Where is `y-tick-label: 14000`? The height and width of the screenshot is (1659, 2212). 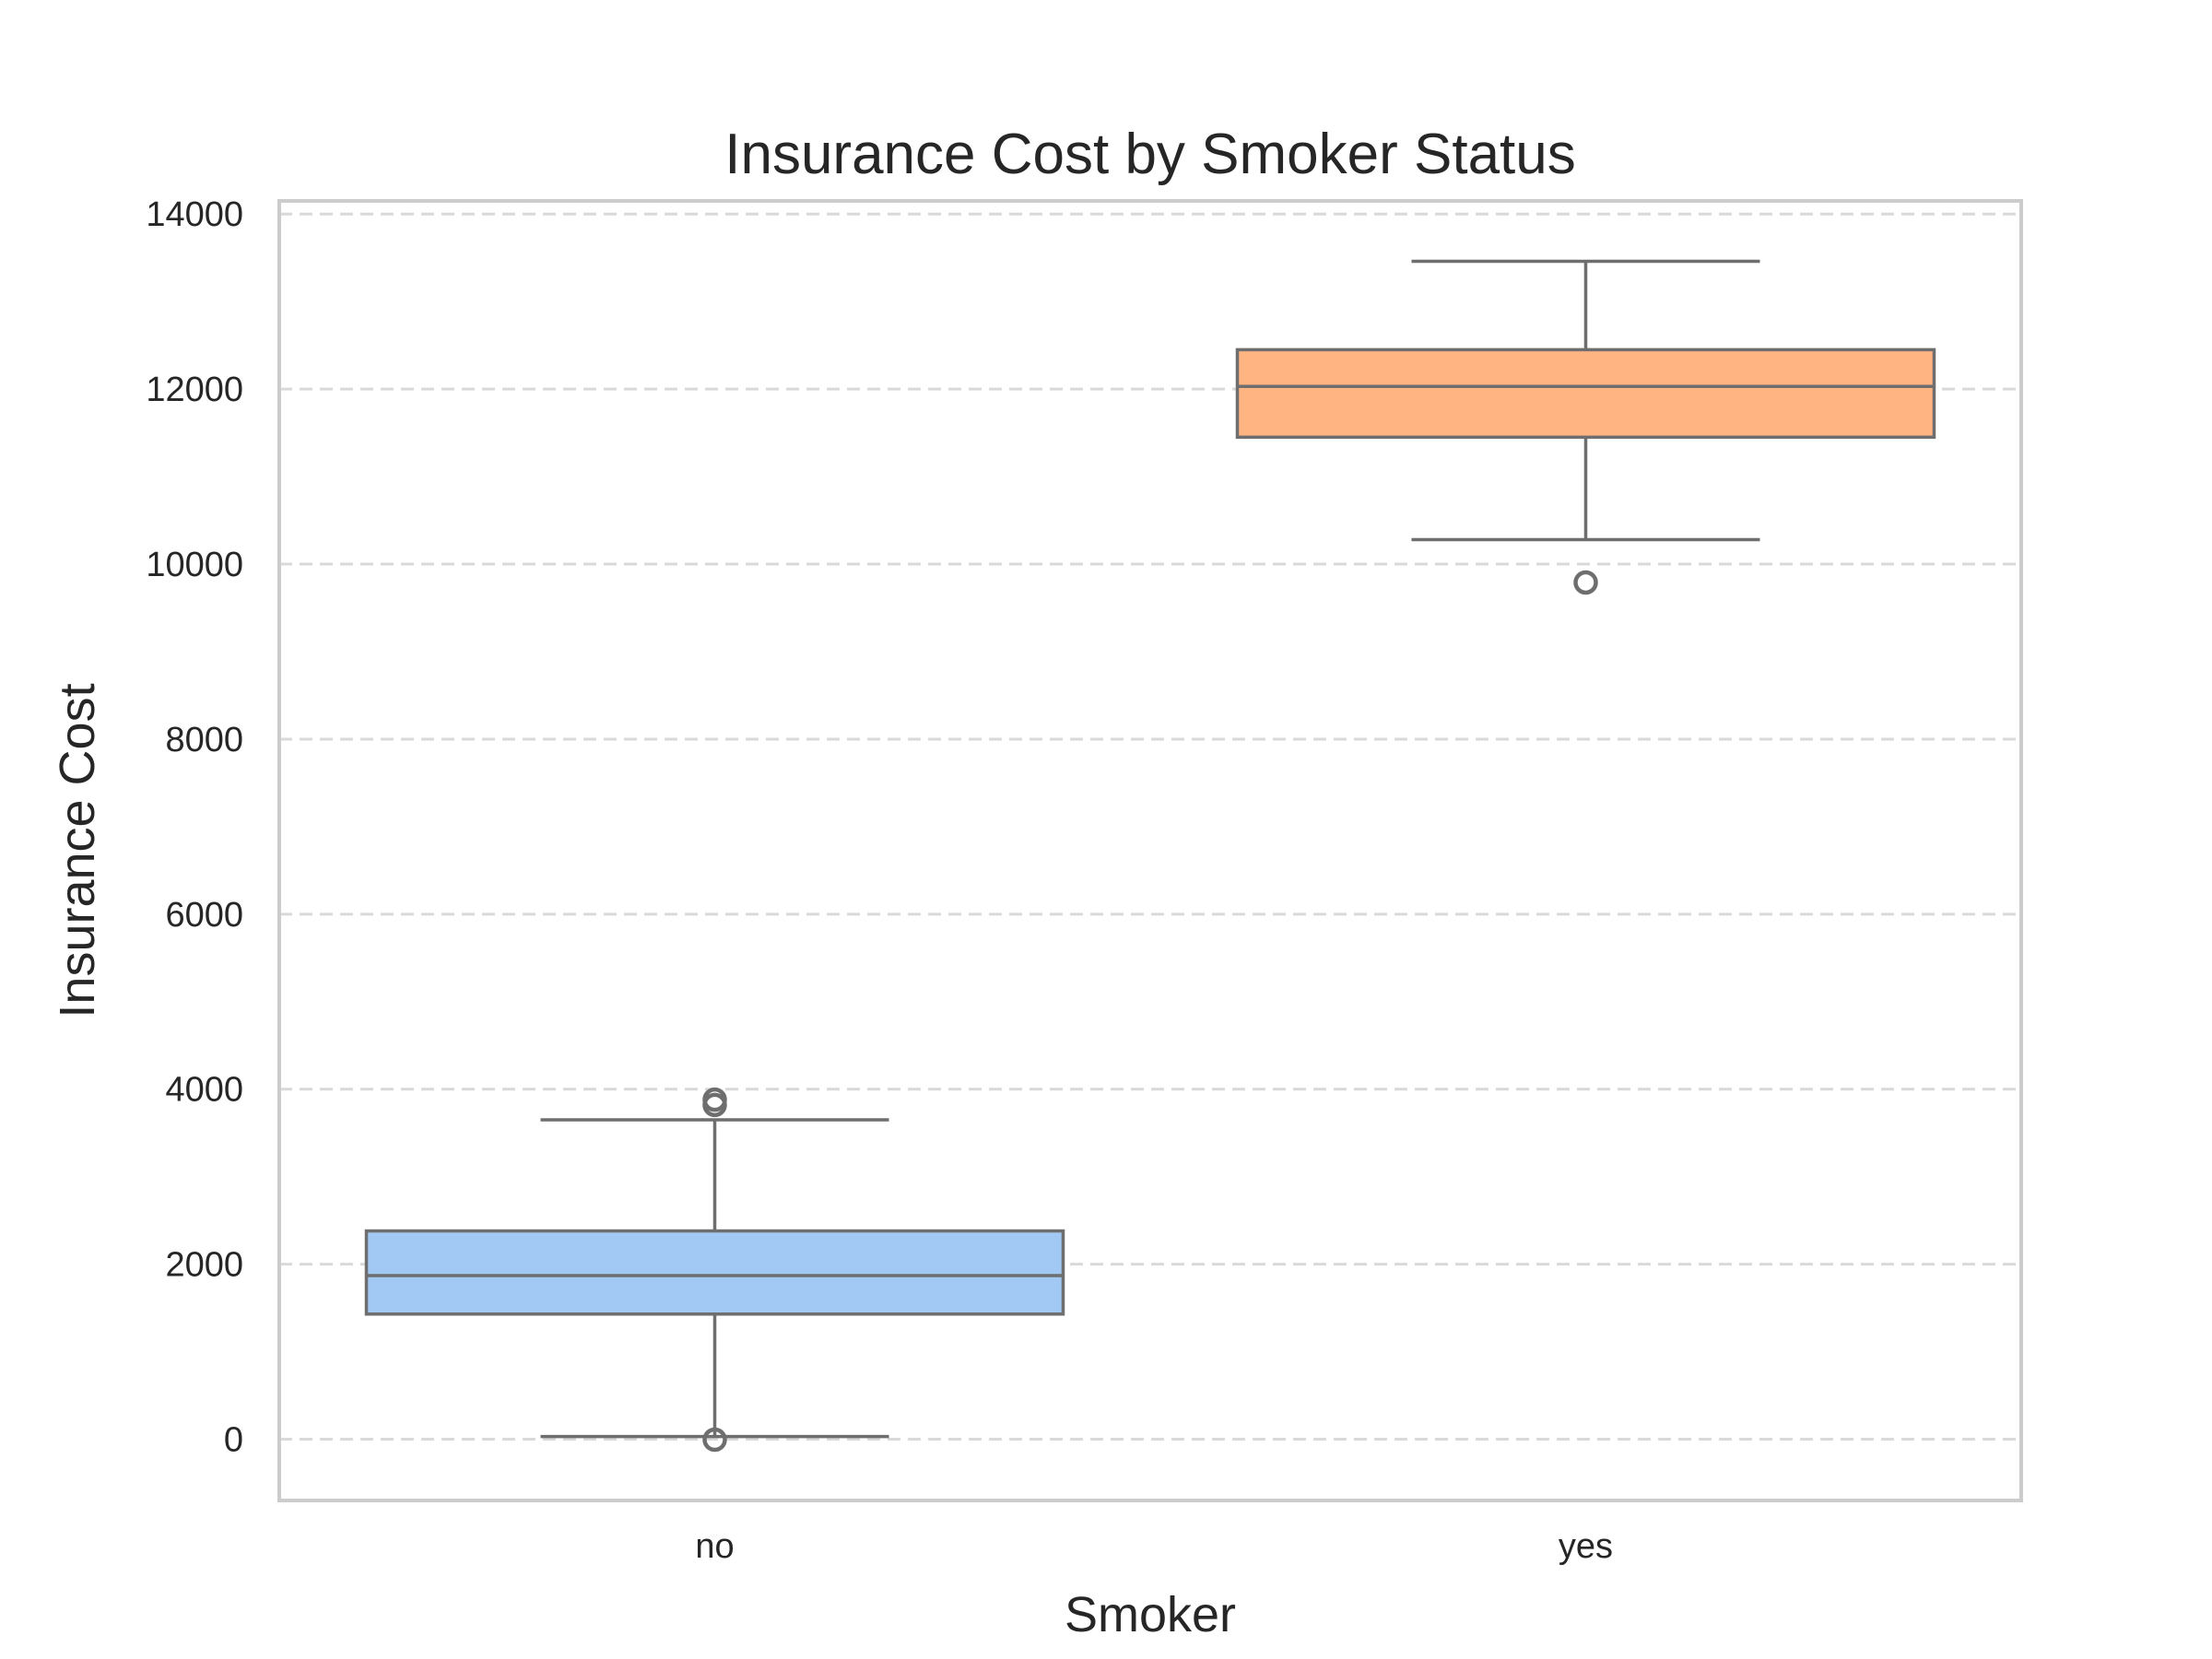 y-tick-label: 14000 is located at coordinates (194, 214).